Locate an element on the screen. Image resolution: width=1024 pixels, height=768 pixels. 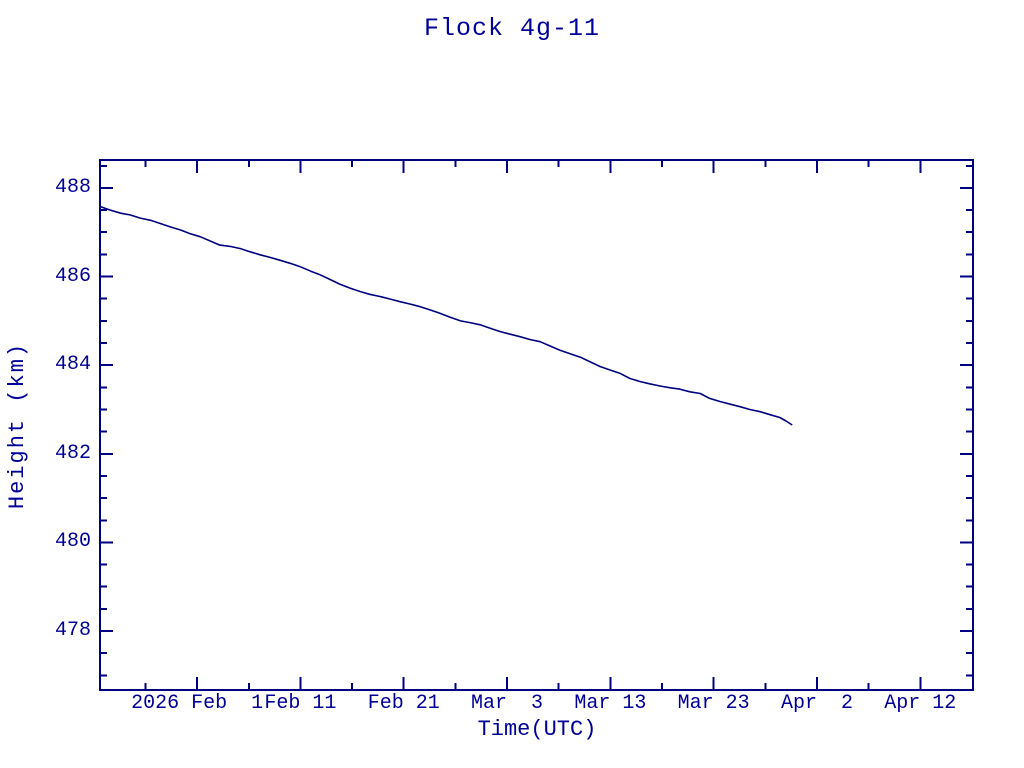
x-tick-label: Apr 2 is located at coordinates (816, 703).